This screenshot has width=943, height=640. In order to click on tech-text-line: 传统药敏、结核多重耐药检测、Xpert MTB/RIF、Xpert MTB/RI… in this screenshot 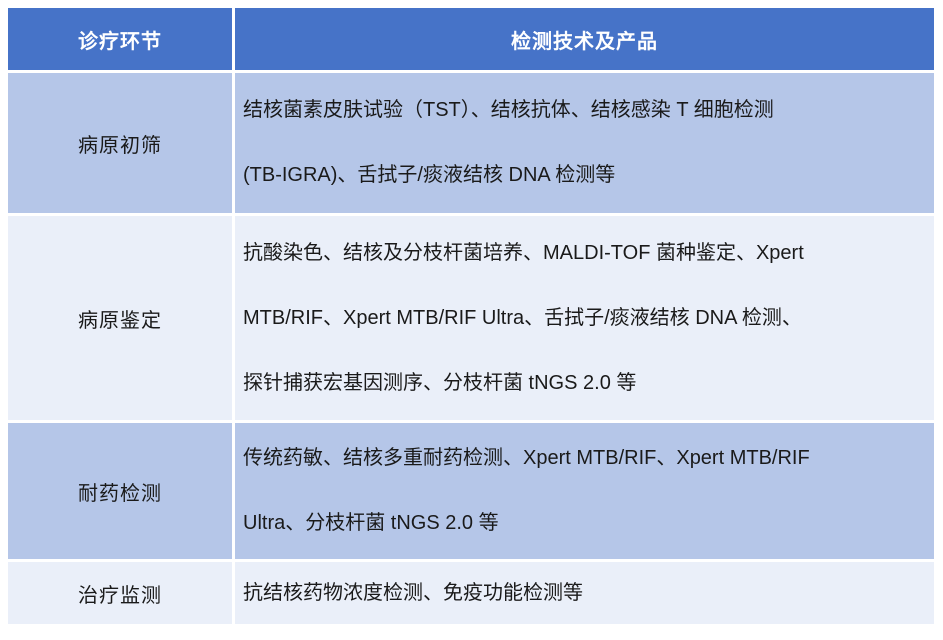, I will do `click(526, 458)`.